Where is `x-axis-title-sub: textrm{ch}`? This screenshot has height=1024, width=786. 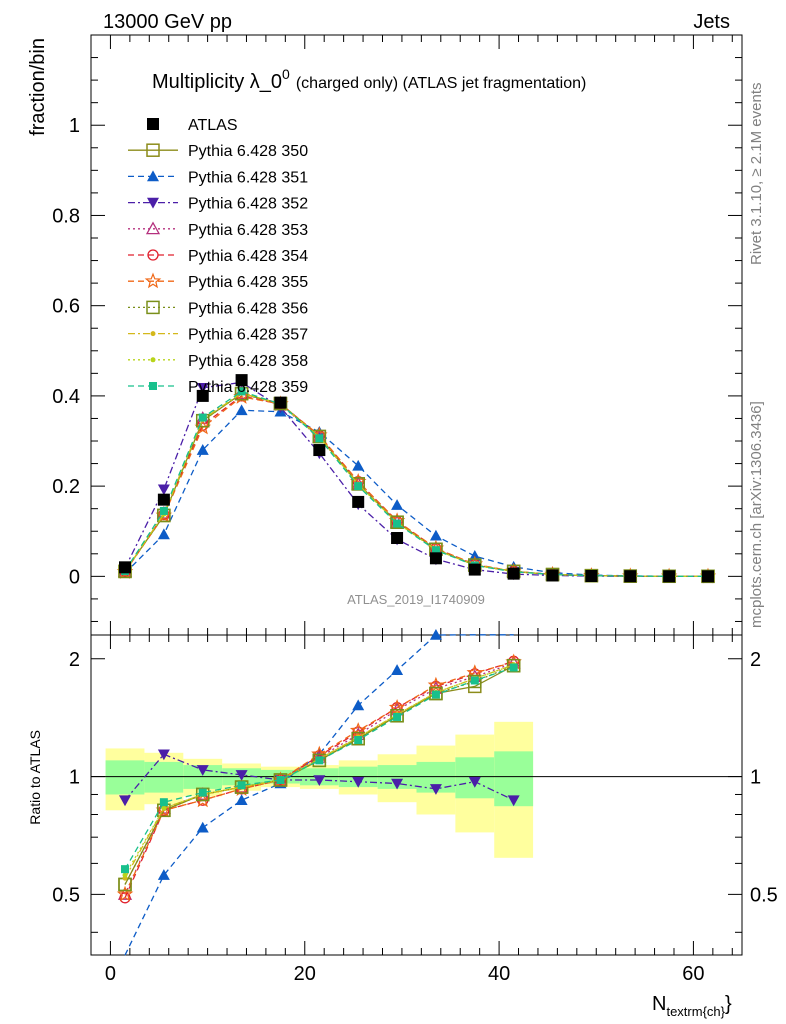
x-axis-title-sub: textrm{ch} is located at coordinates (695, 1011).